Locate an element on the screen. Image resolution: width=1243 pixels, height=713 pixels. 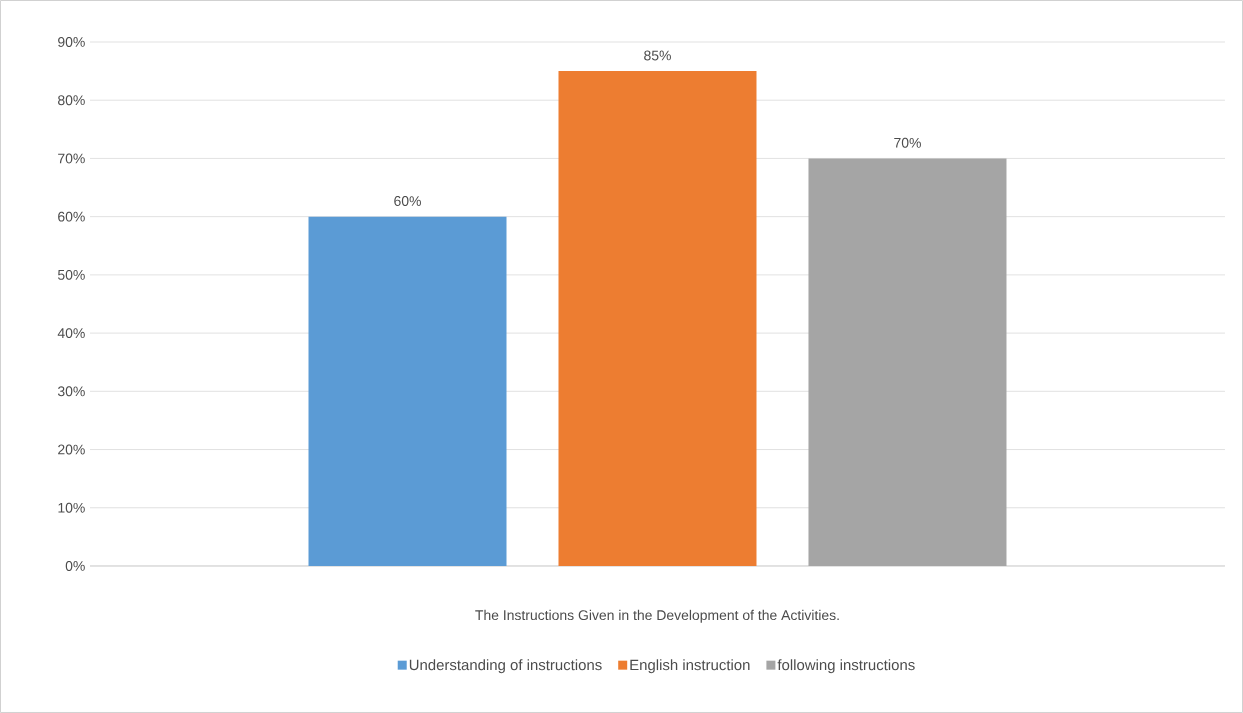
legend-label: Understanding of instructions is located at coordinates (505, 666).